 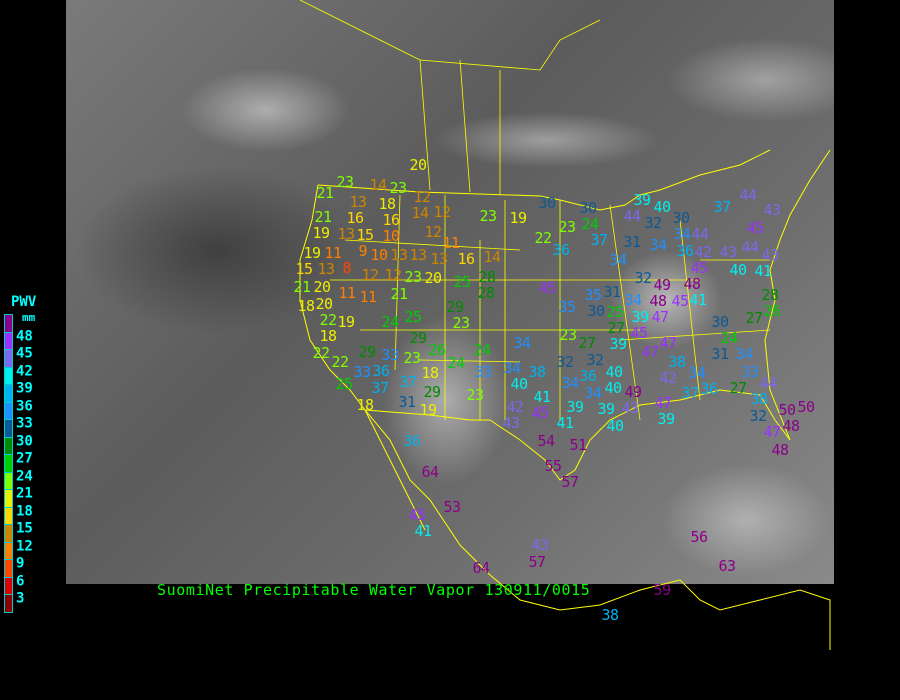 I want to click on station-pwv-value: 53, so click(x=452, y=506).